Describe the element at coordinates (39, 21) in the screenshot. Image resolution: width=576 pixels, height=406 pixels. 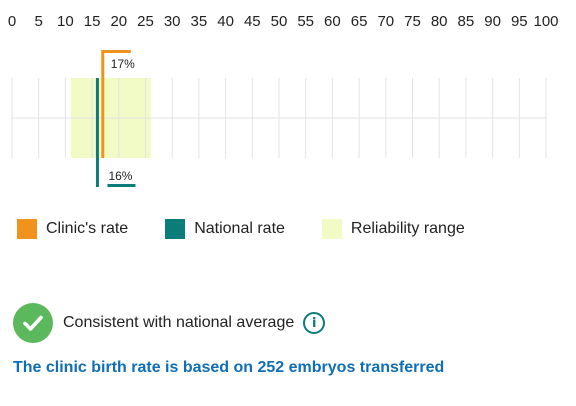
I see `tick-label-5: 5` at that location.